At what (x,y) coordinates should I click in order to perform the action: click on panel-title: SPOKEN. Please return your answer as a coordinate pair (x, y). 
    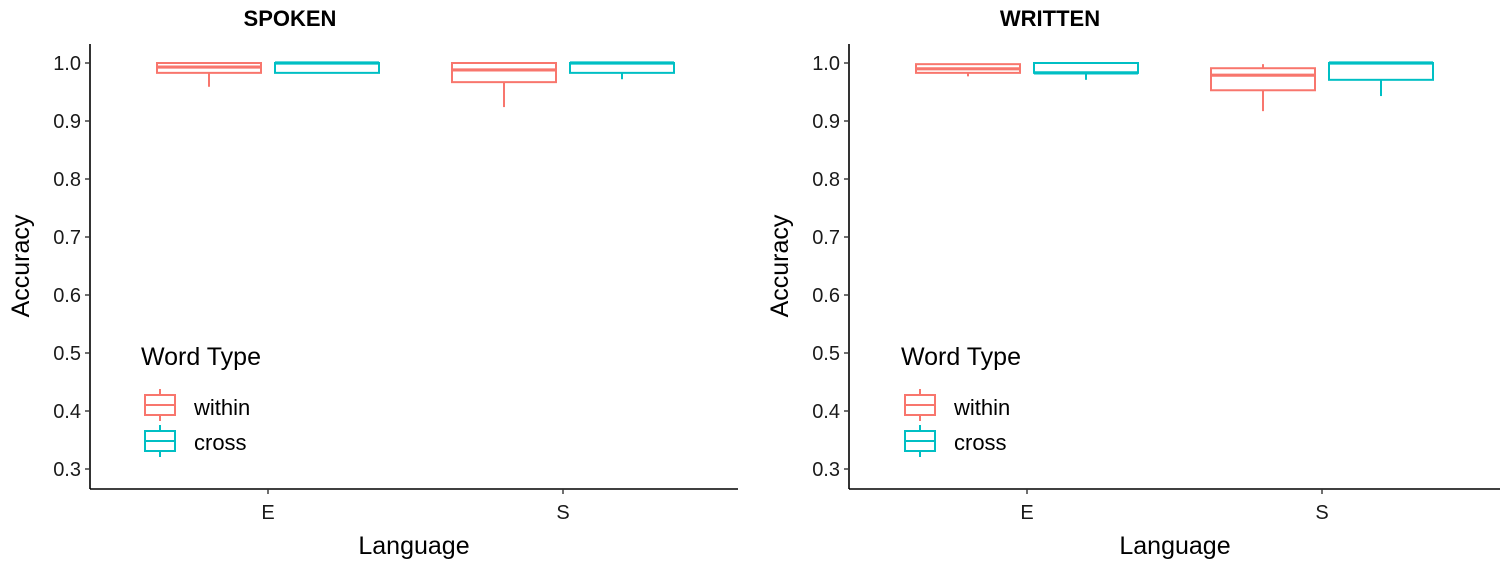
    Looking at the image, I should click on (290, 18).